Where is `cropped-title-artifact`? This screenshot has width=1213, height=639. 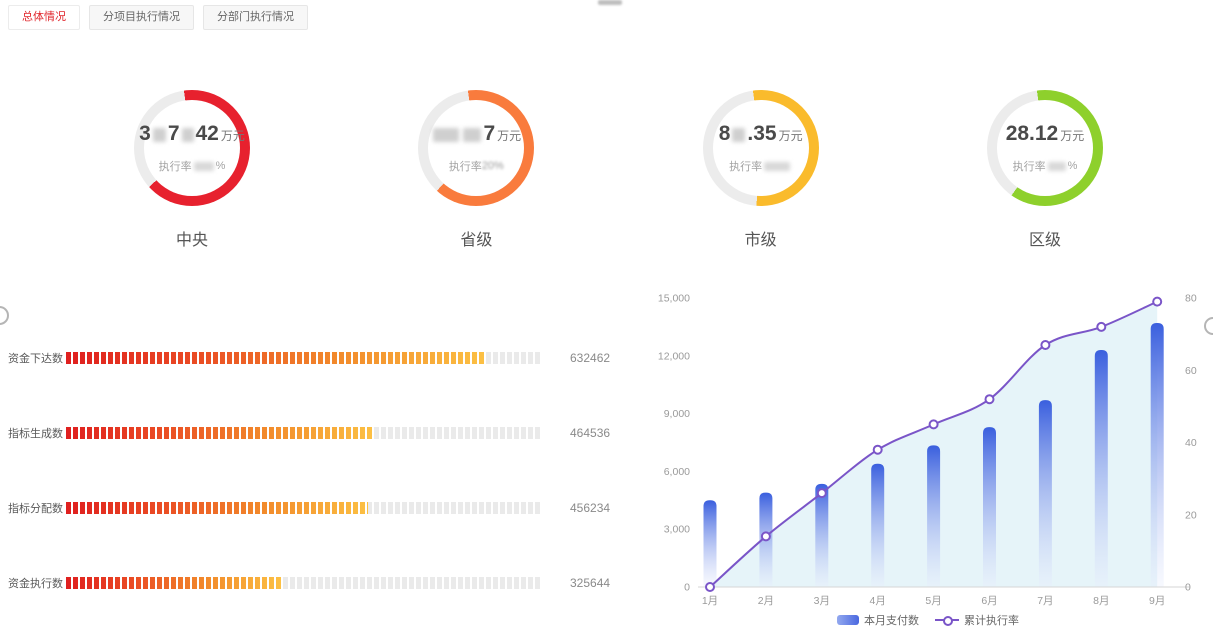 cropped-title-artifact is located at coordinates (610, 2).